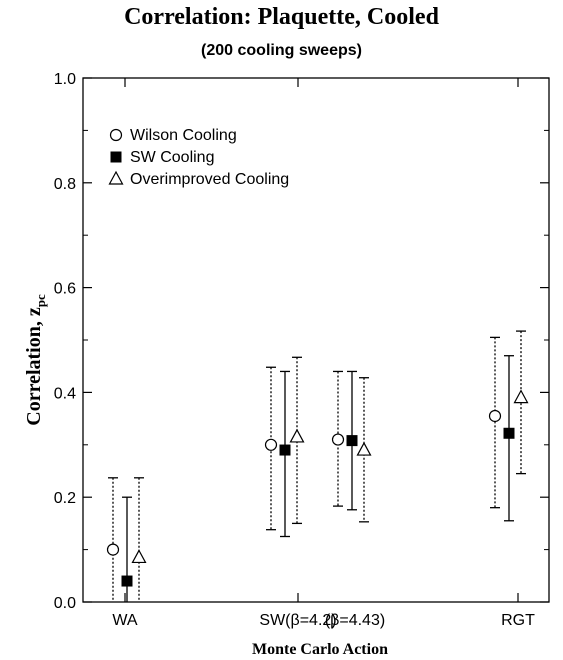 This screenshot has height=660, width=563. I want to click on svg-text: Correlation, zpc, so click(35, 360).